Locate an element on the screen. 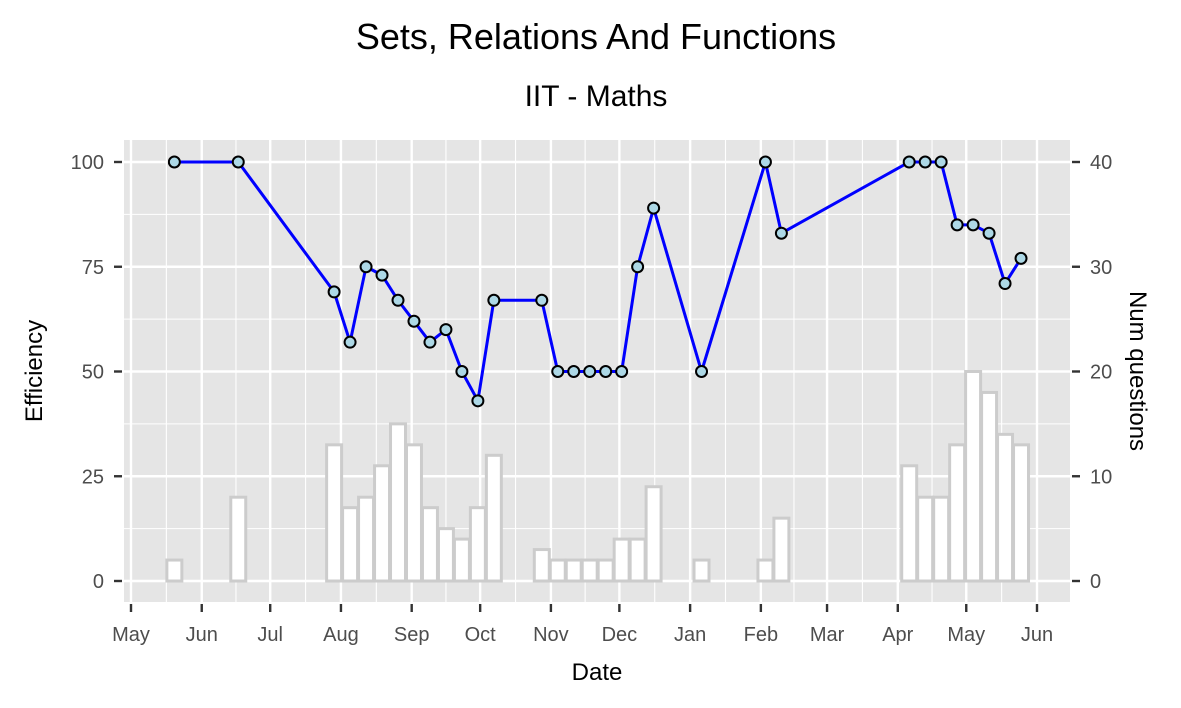  chart-subtitle: IIT - Maths is located at coordinates (596, 96).